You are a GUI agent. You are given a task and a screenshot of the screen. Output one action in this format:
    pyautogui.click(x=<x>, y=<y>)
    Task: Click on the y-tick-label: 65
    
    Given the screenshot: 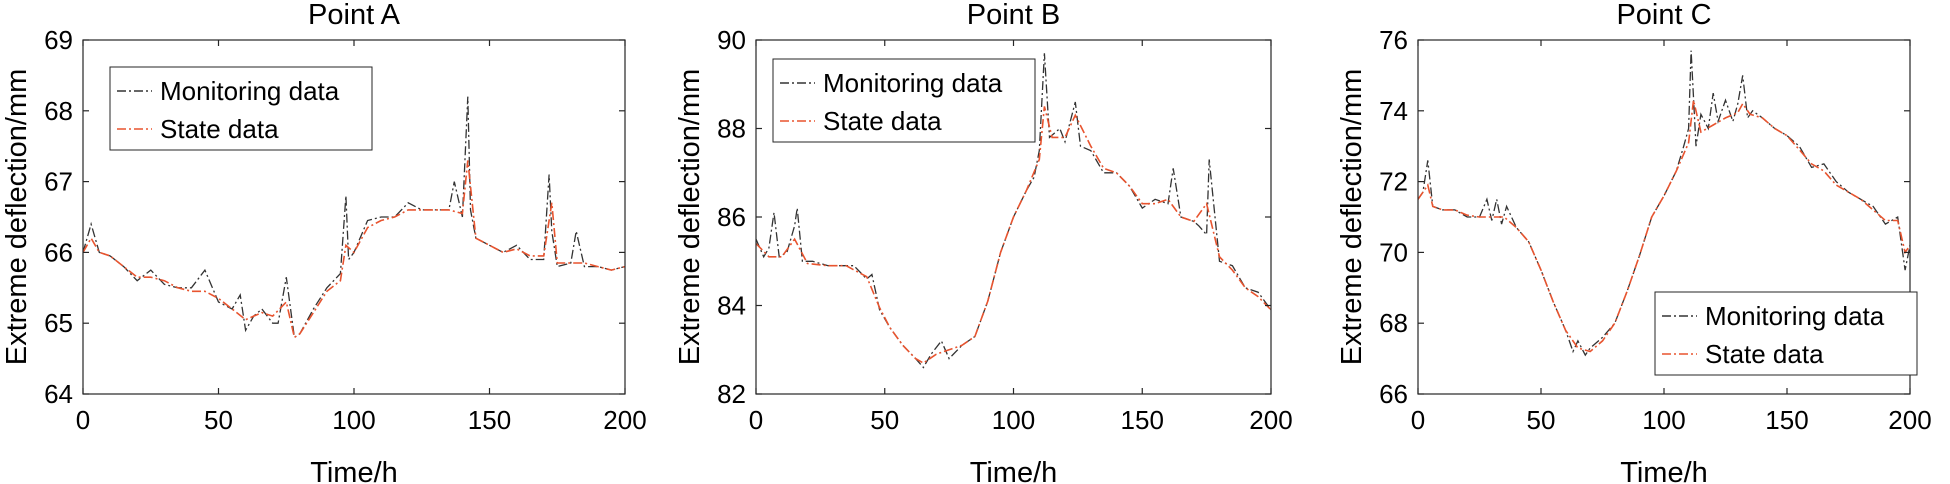 What is the action you would take?
    pyautogui.click(x=58, y=323)
    